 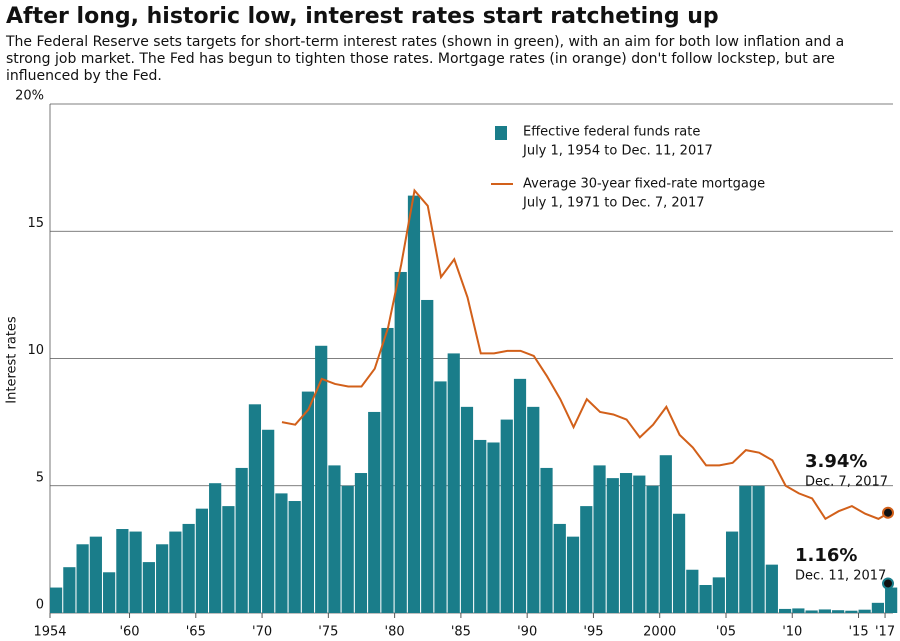 I want to click on x-tick-label: '05, so click(x=726, y=632).